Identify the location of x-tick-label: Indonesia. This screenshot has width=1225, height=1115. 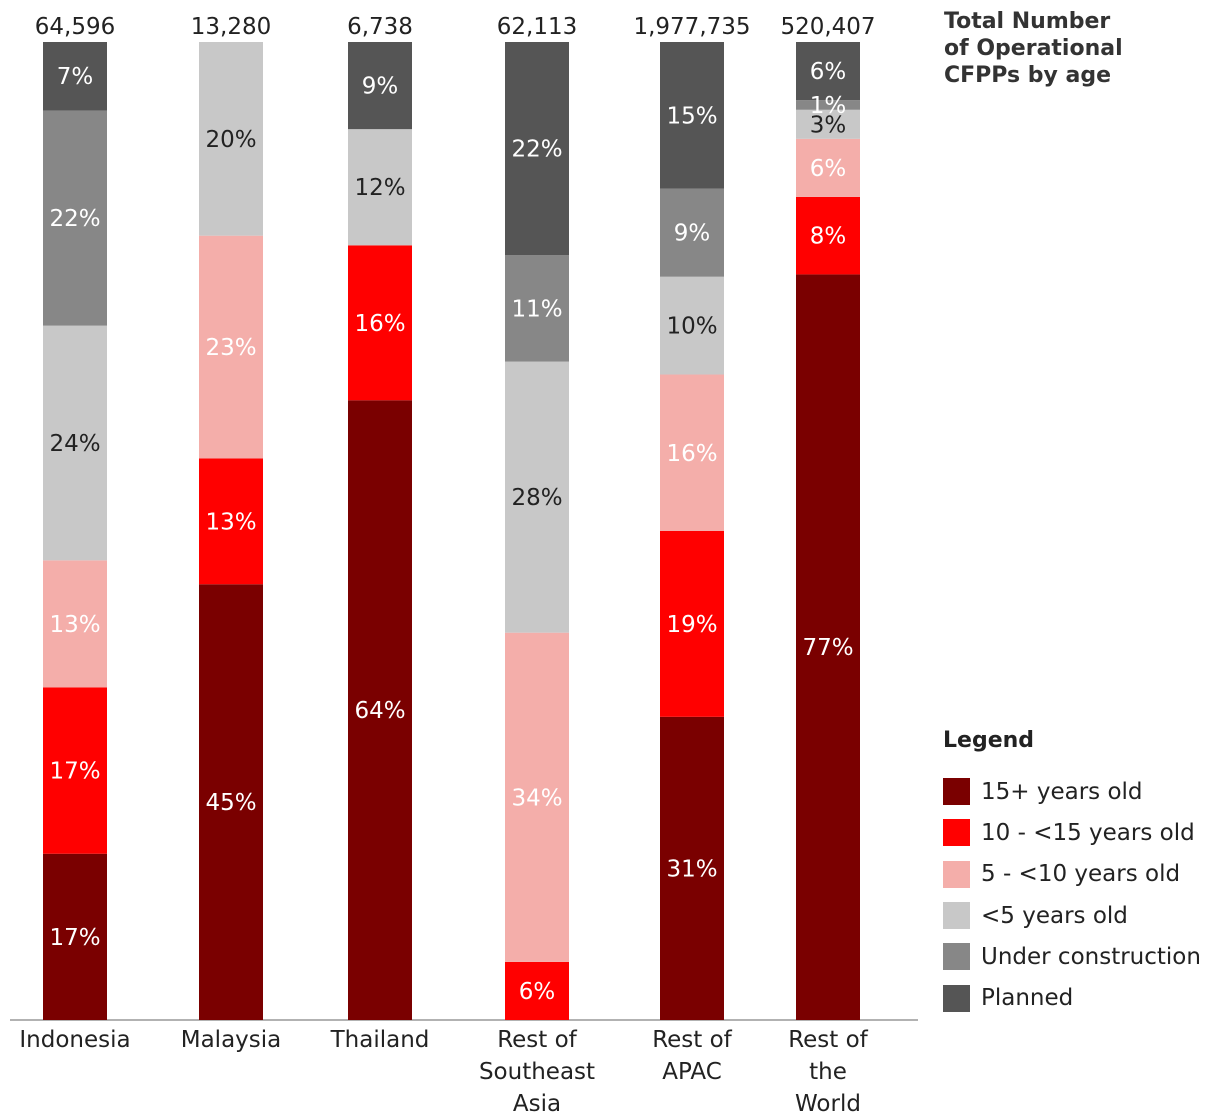
(74, 1040).